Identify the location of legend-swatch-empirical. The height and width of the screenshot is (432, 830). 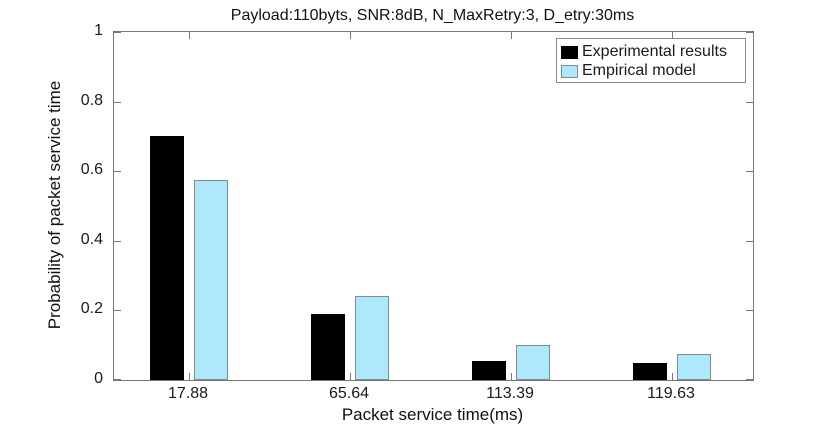
(569, 71).